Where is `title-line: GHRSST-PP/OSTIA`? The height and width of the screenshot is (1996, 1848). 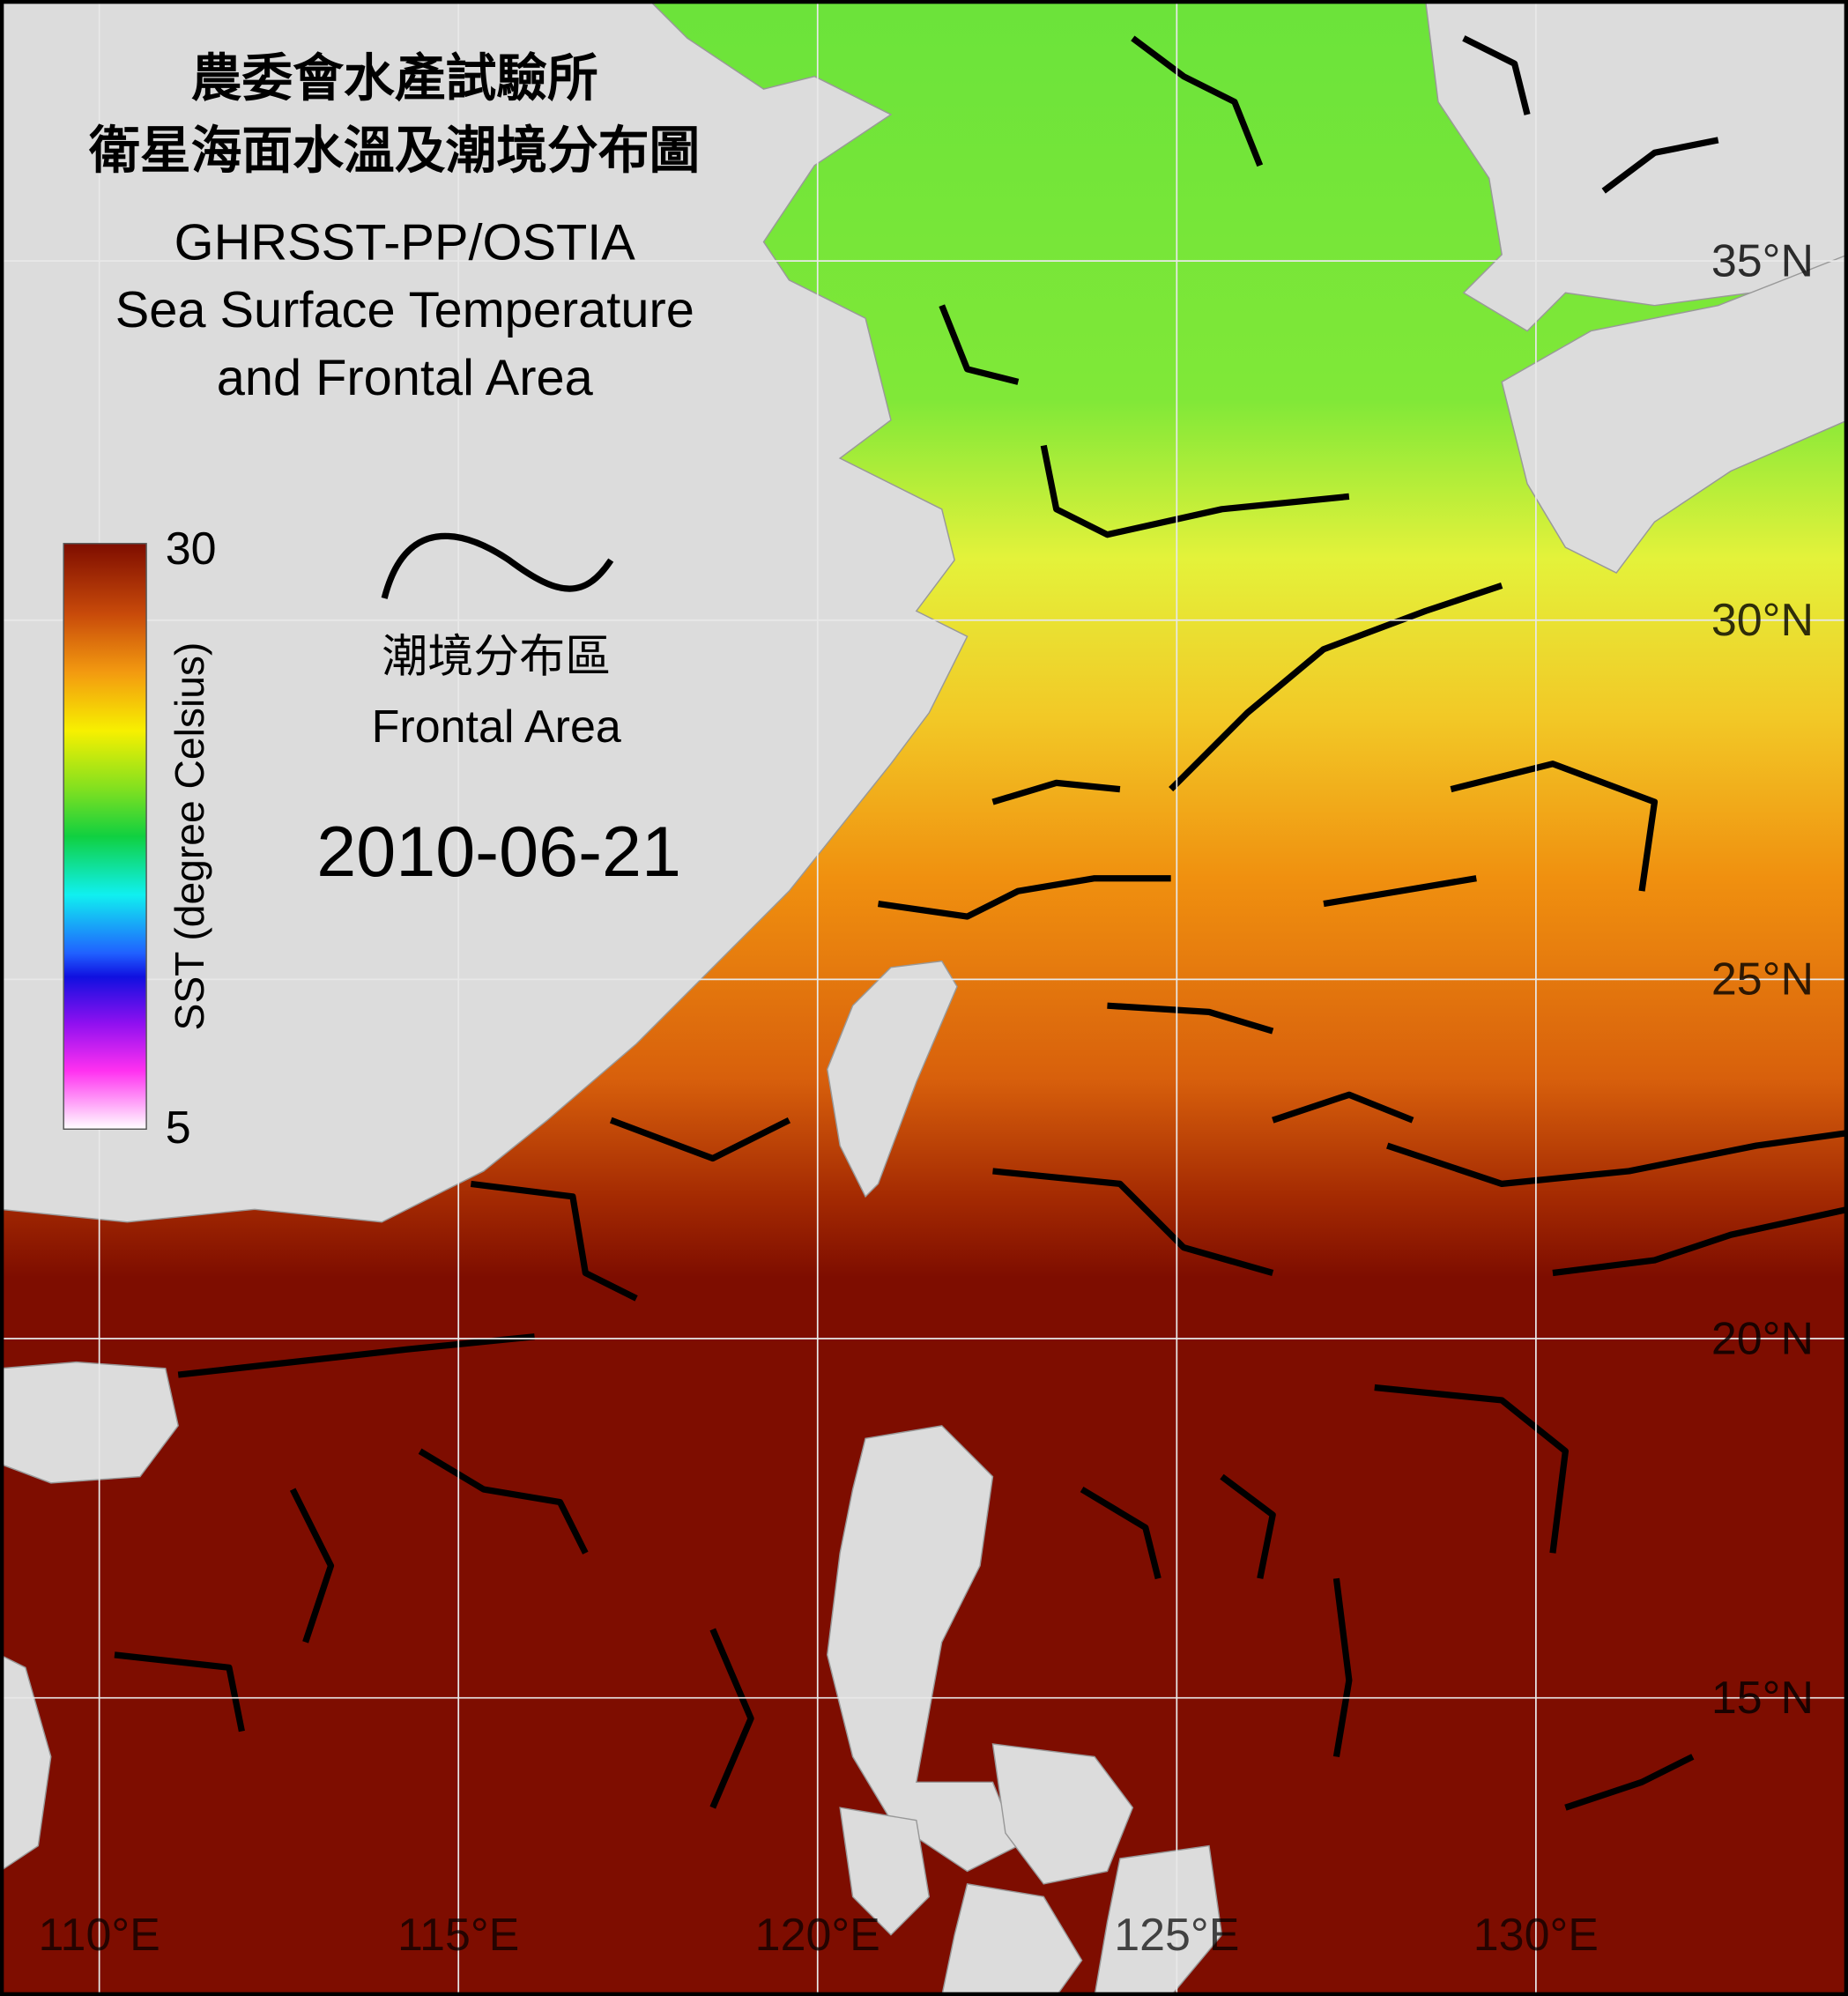
title-line: GHRSST-PP/OSTIA is located at coordinates (405, 243).